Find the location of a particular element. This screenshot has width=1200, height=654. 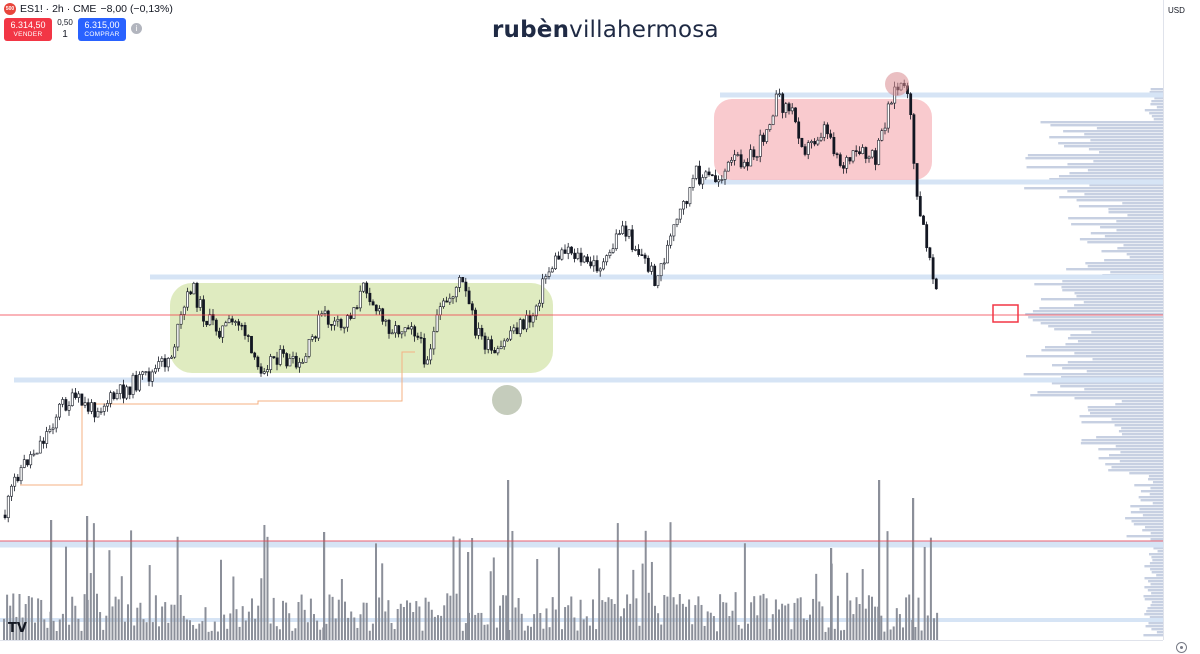

symbol-title: ES1! · 2h · CME is located at coordinates (58, 9).